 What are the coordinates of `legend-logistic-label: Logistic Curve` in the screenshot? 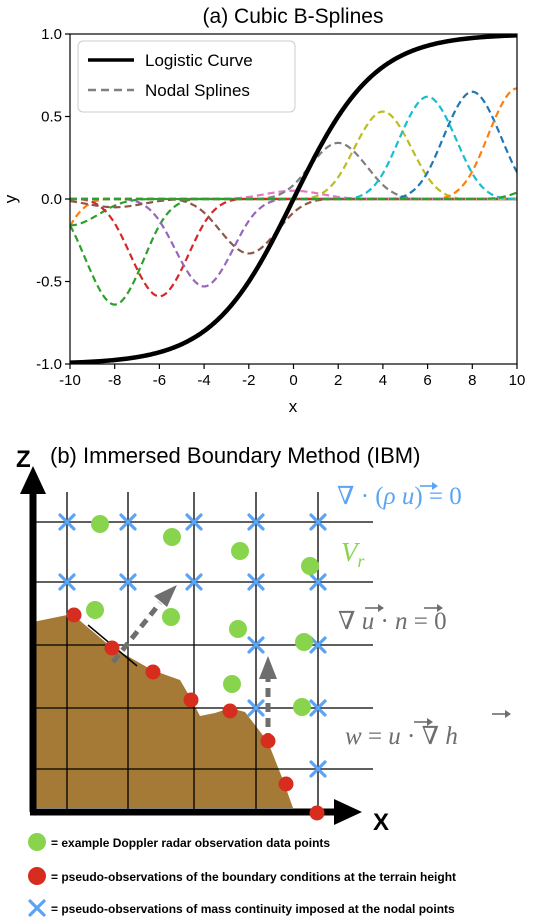 It's located at (199, 60).